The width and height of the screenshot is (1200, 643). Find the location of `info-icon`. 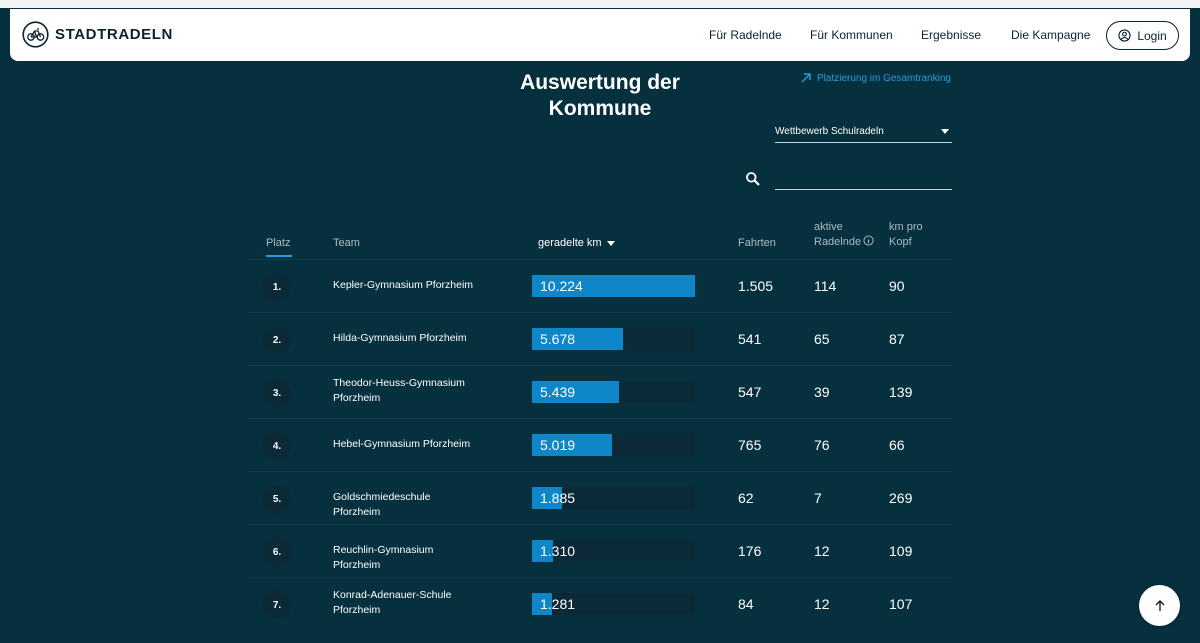

info-icon is located at coordinates (868, 240).